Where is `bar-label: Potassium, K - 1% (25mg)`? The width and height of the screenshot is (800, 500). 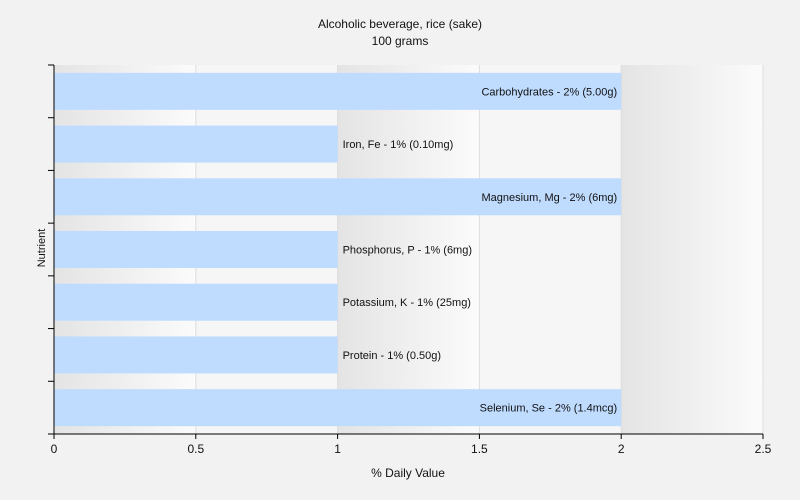
bar-label: Potassium, K - 1% (25mg) is located at coordinates (407, 303).